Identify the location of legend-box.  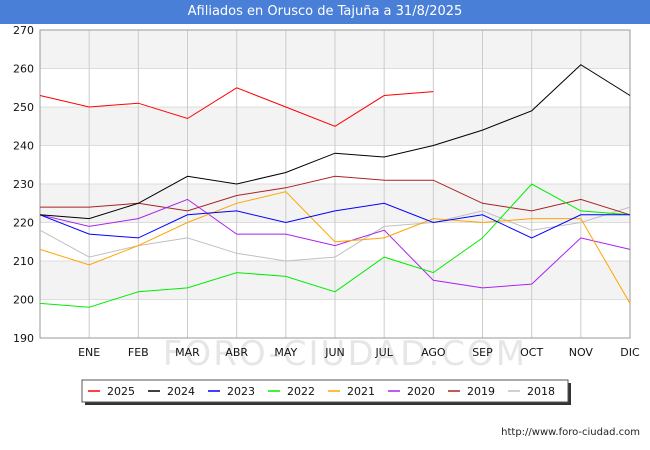
(325, 391).